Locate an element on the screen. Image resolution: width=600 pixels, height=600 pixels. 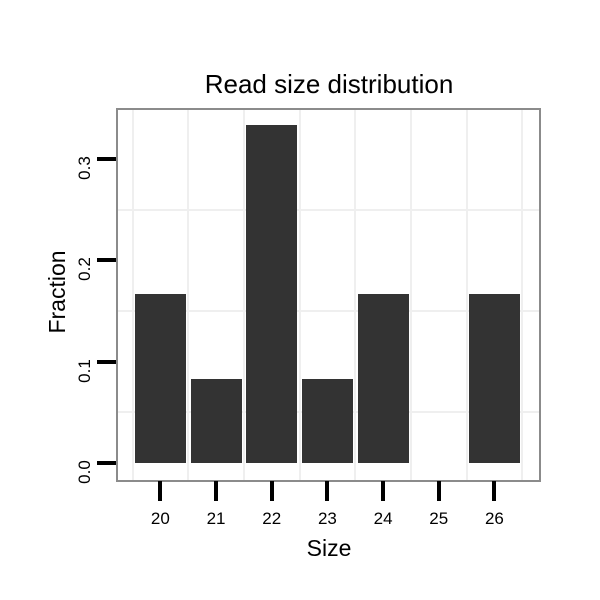
y-tick-label: 0.1 is located at coordinates (84, 370).